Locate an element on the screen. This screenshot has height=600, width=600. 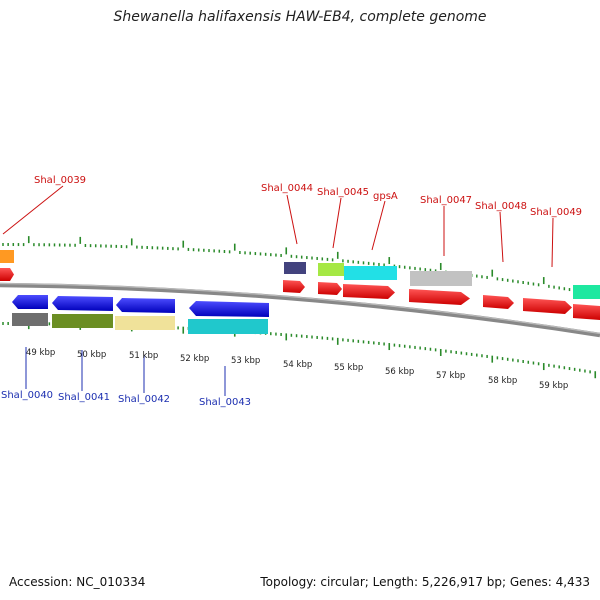
kbp-label: 57 kbp is located at coordinates (450, 376).